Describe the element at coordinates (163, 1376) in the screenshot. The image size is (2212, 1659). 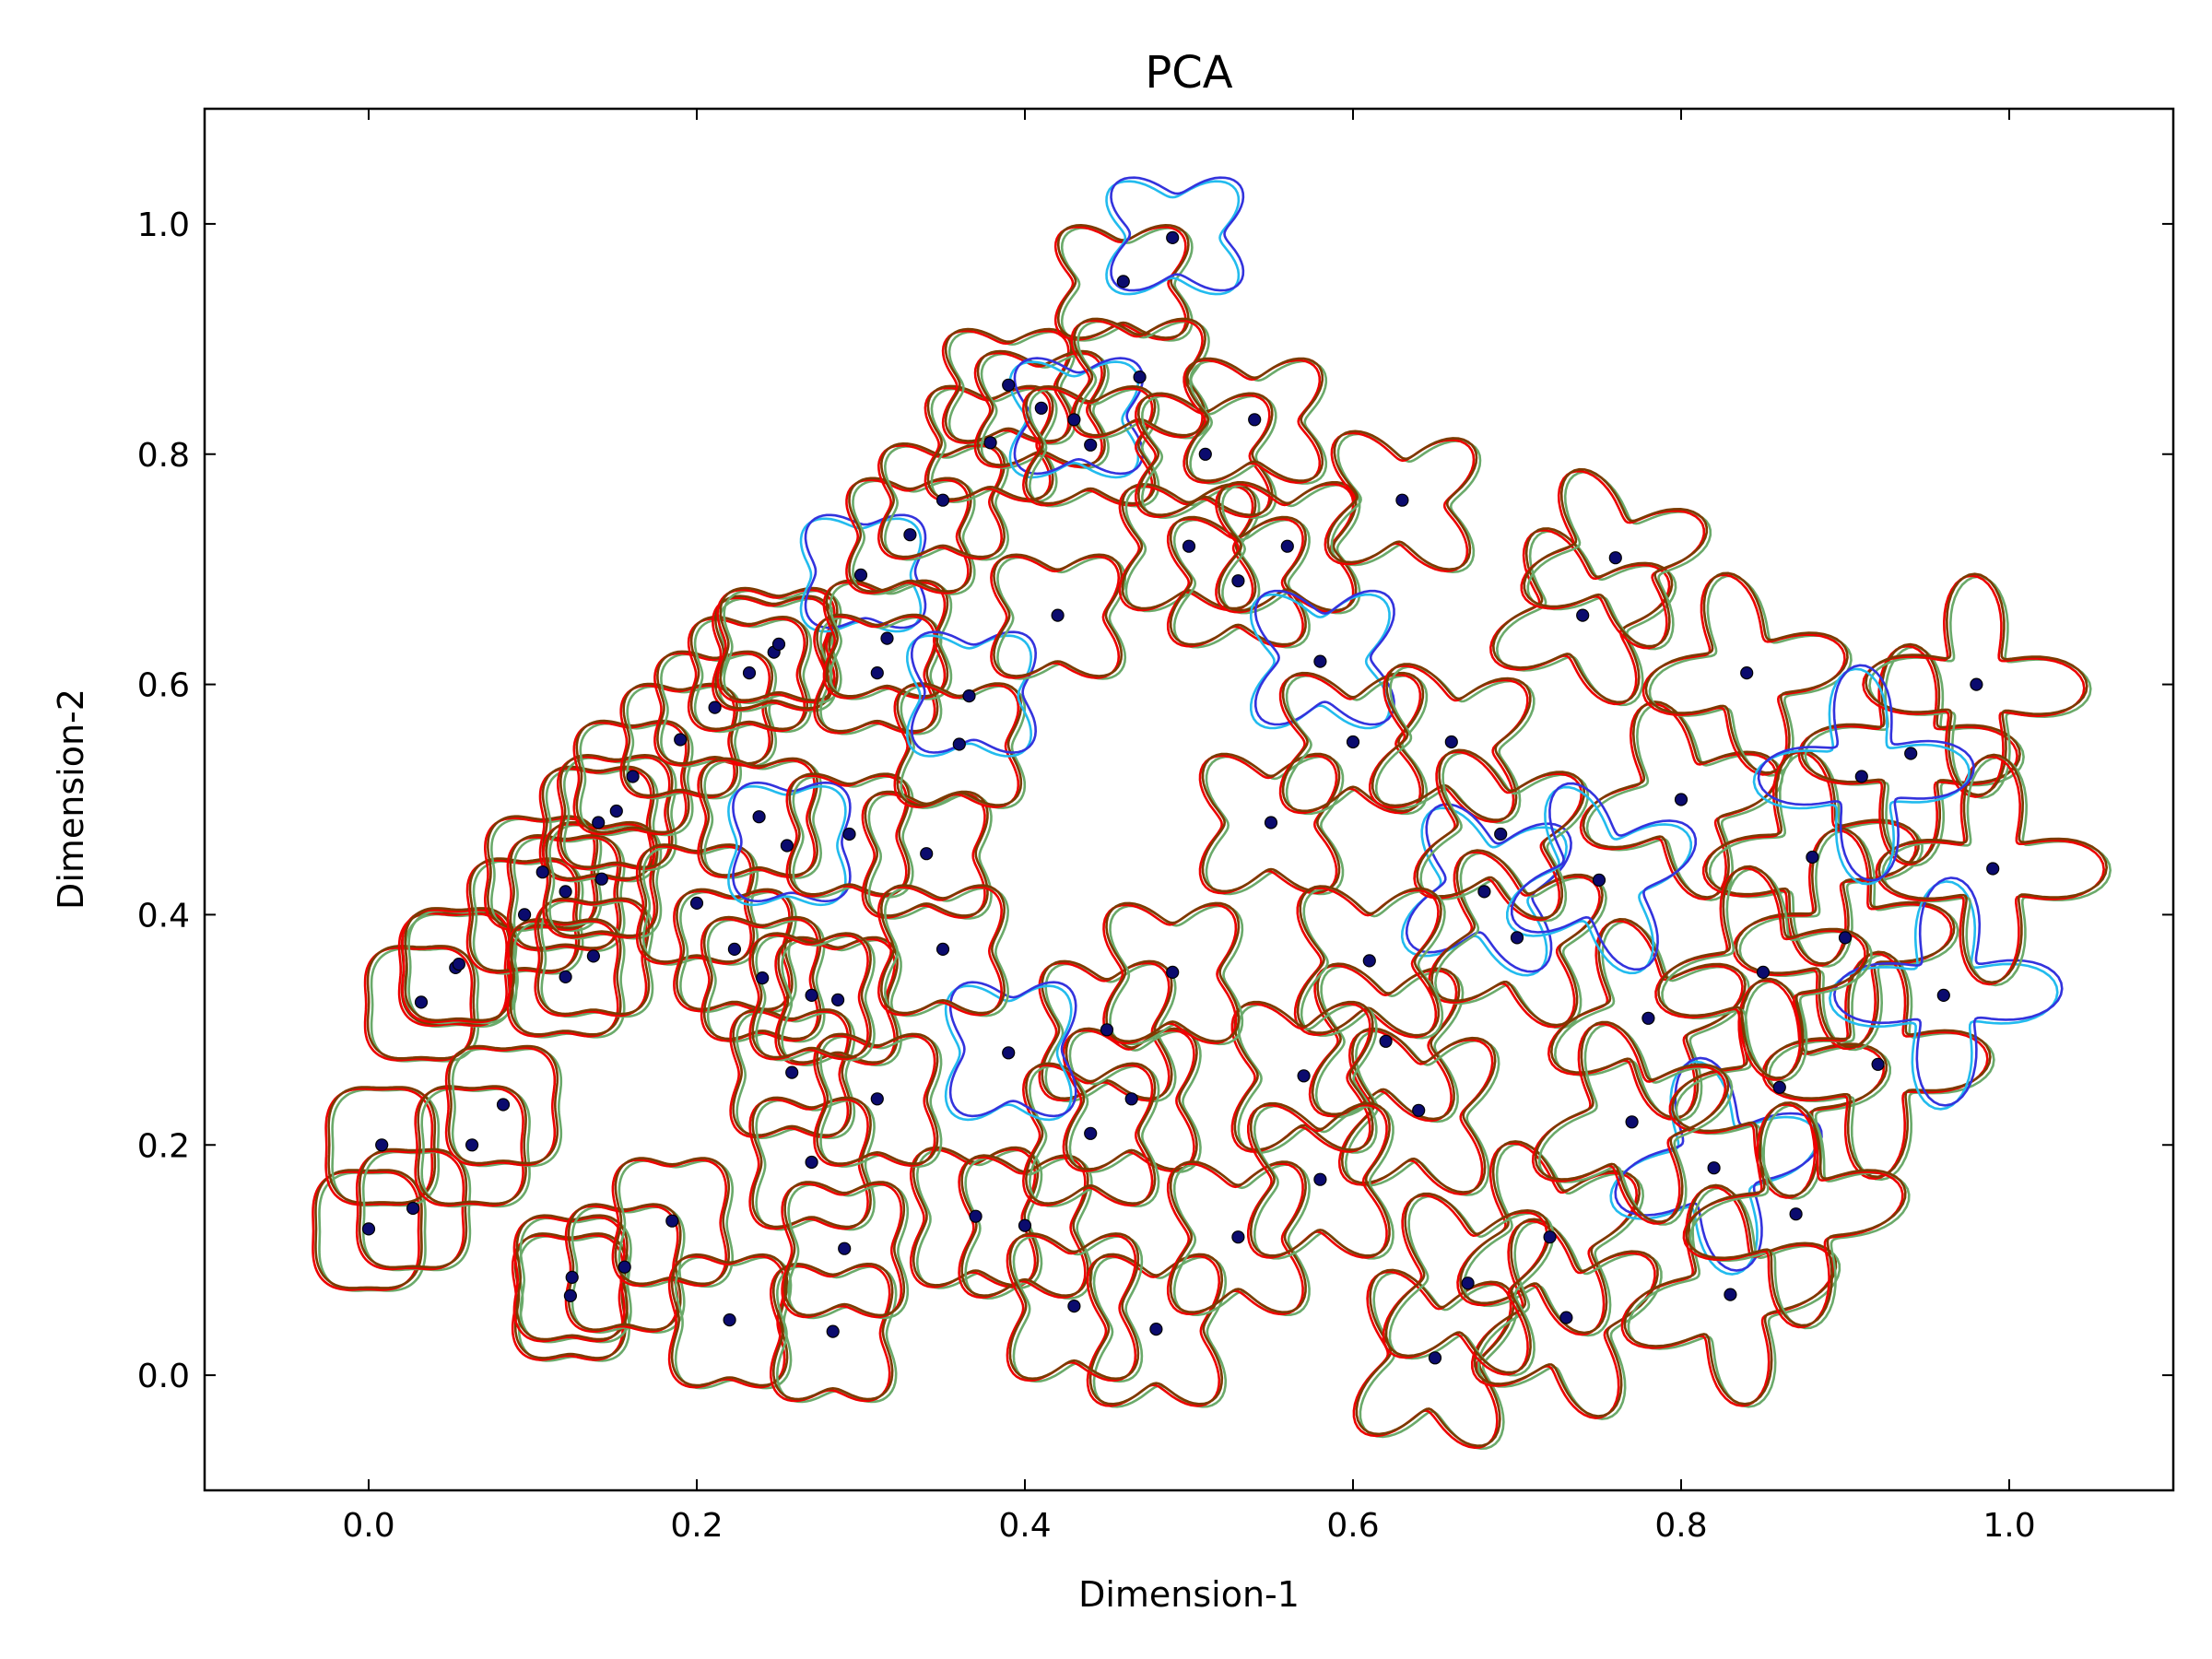
I see `y-tick-label: 0.0` at that location.